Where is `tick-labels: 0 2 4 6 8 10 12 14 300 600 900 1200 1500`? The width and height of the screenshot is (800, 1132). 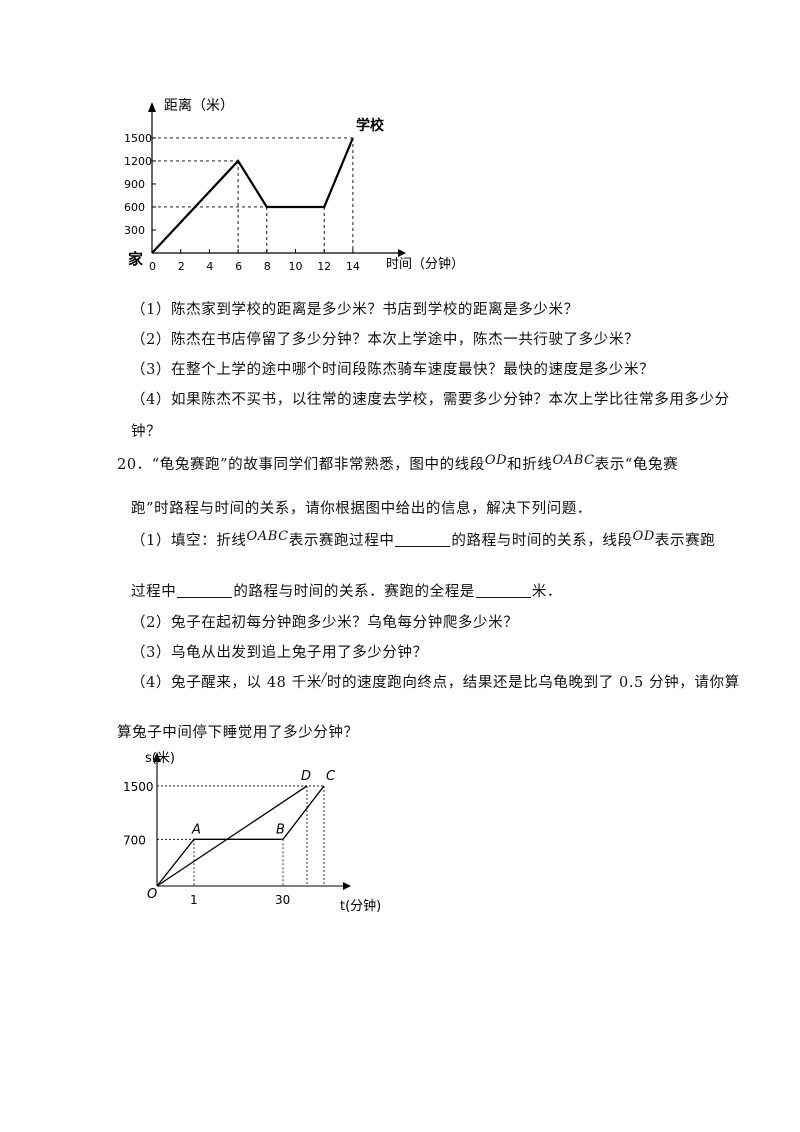 tick-labels: 0 2 4 6 8 10 12 14 300 600 900 1200 1500 is located at coordinates (242, 202).